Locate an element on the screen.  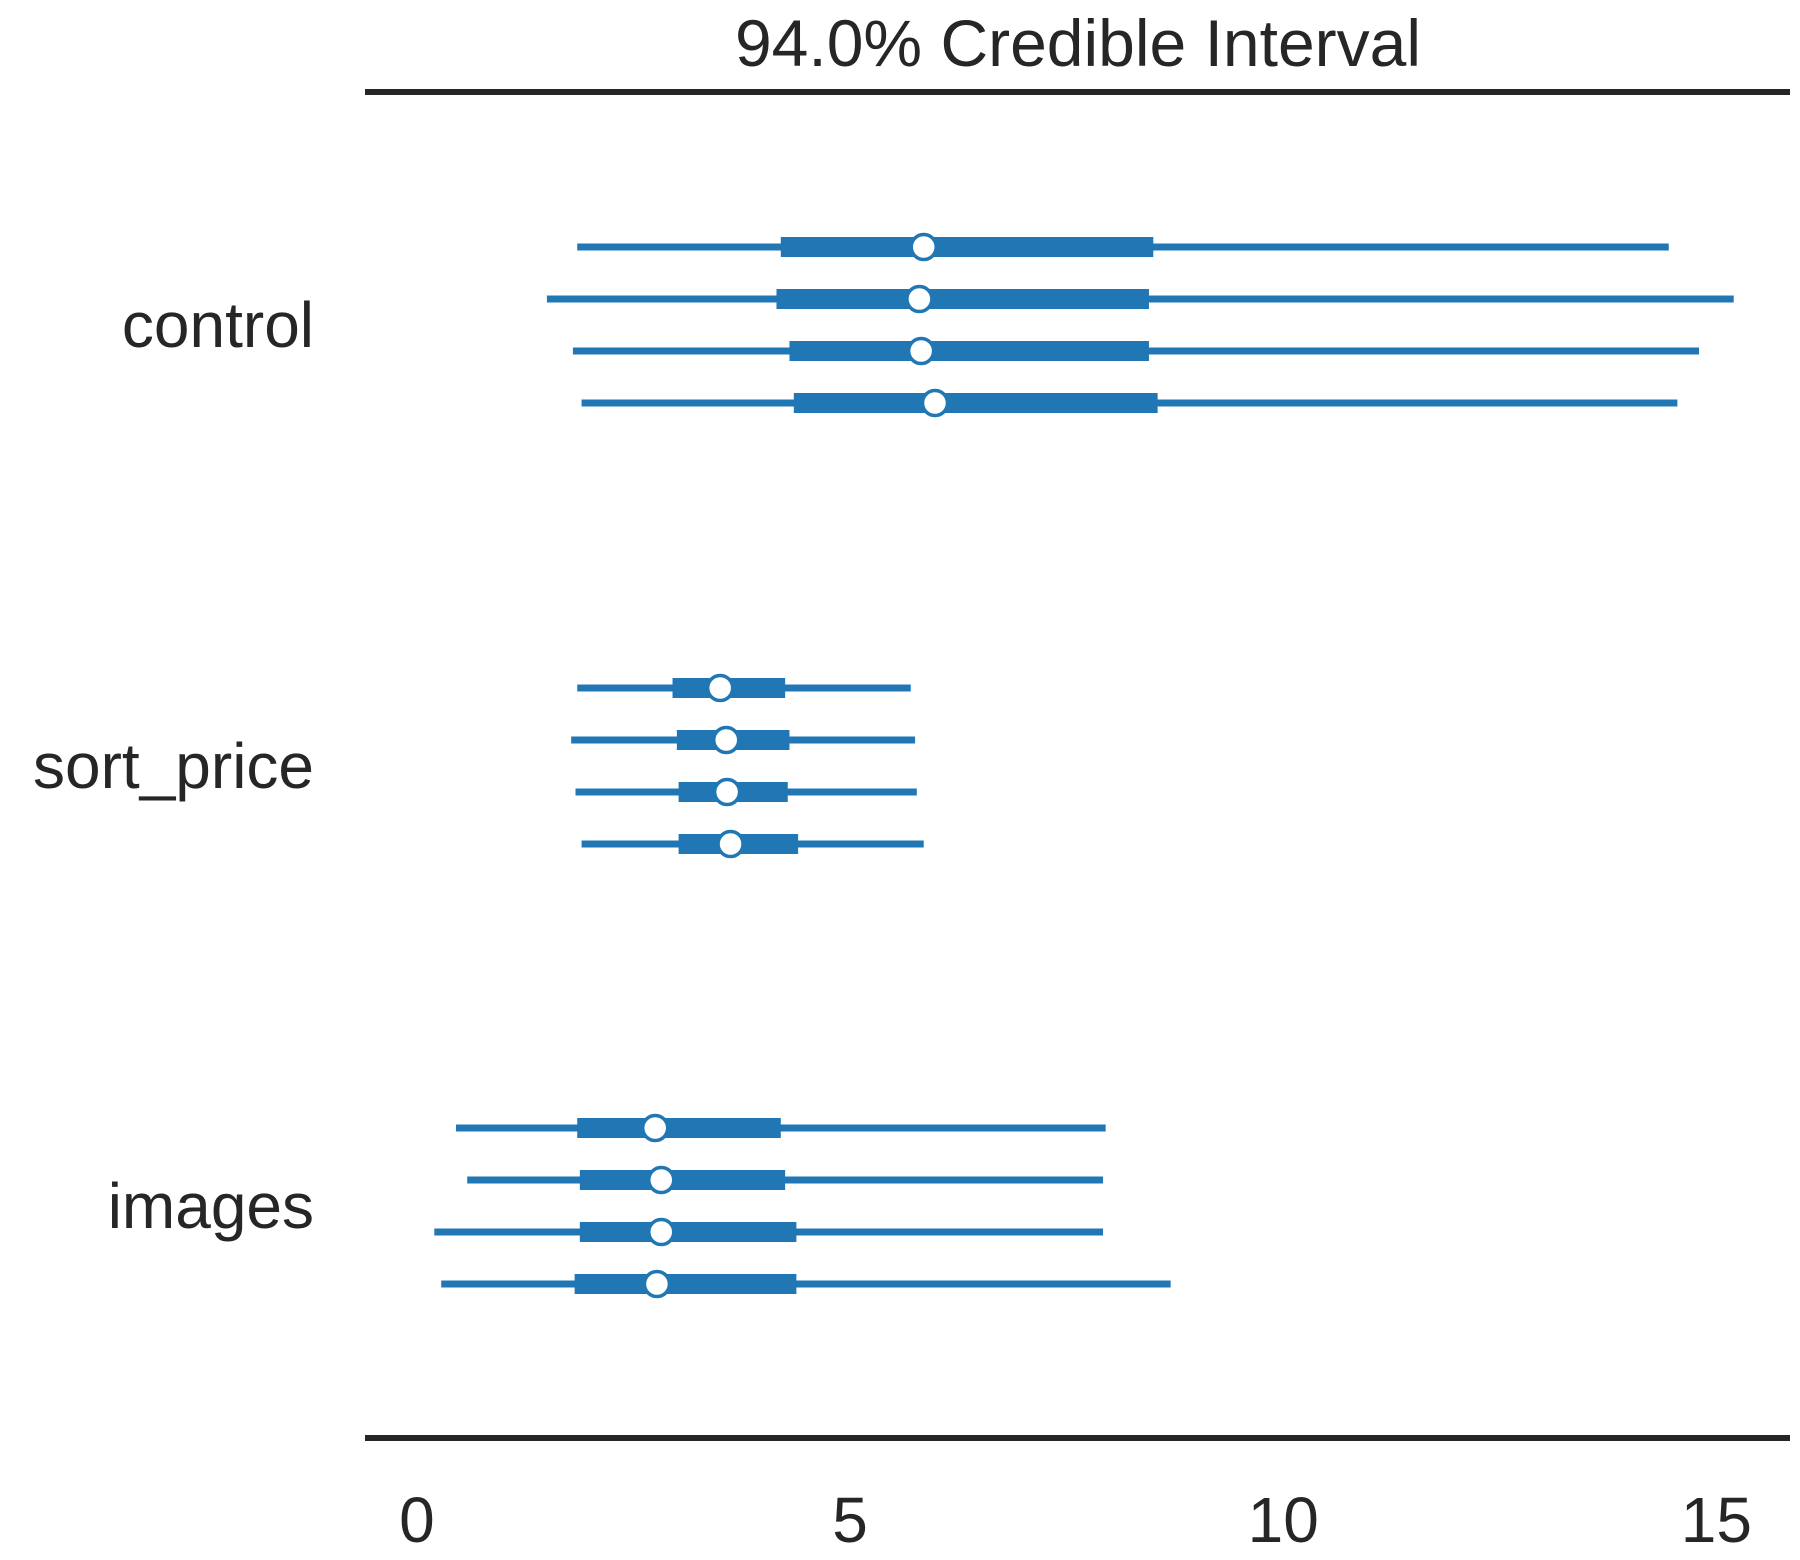
chart-title: 94.0% Credible Interval is located at coordinates (1078, 43).